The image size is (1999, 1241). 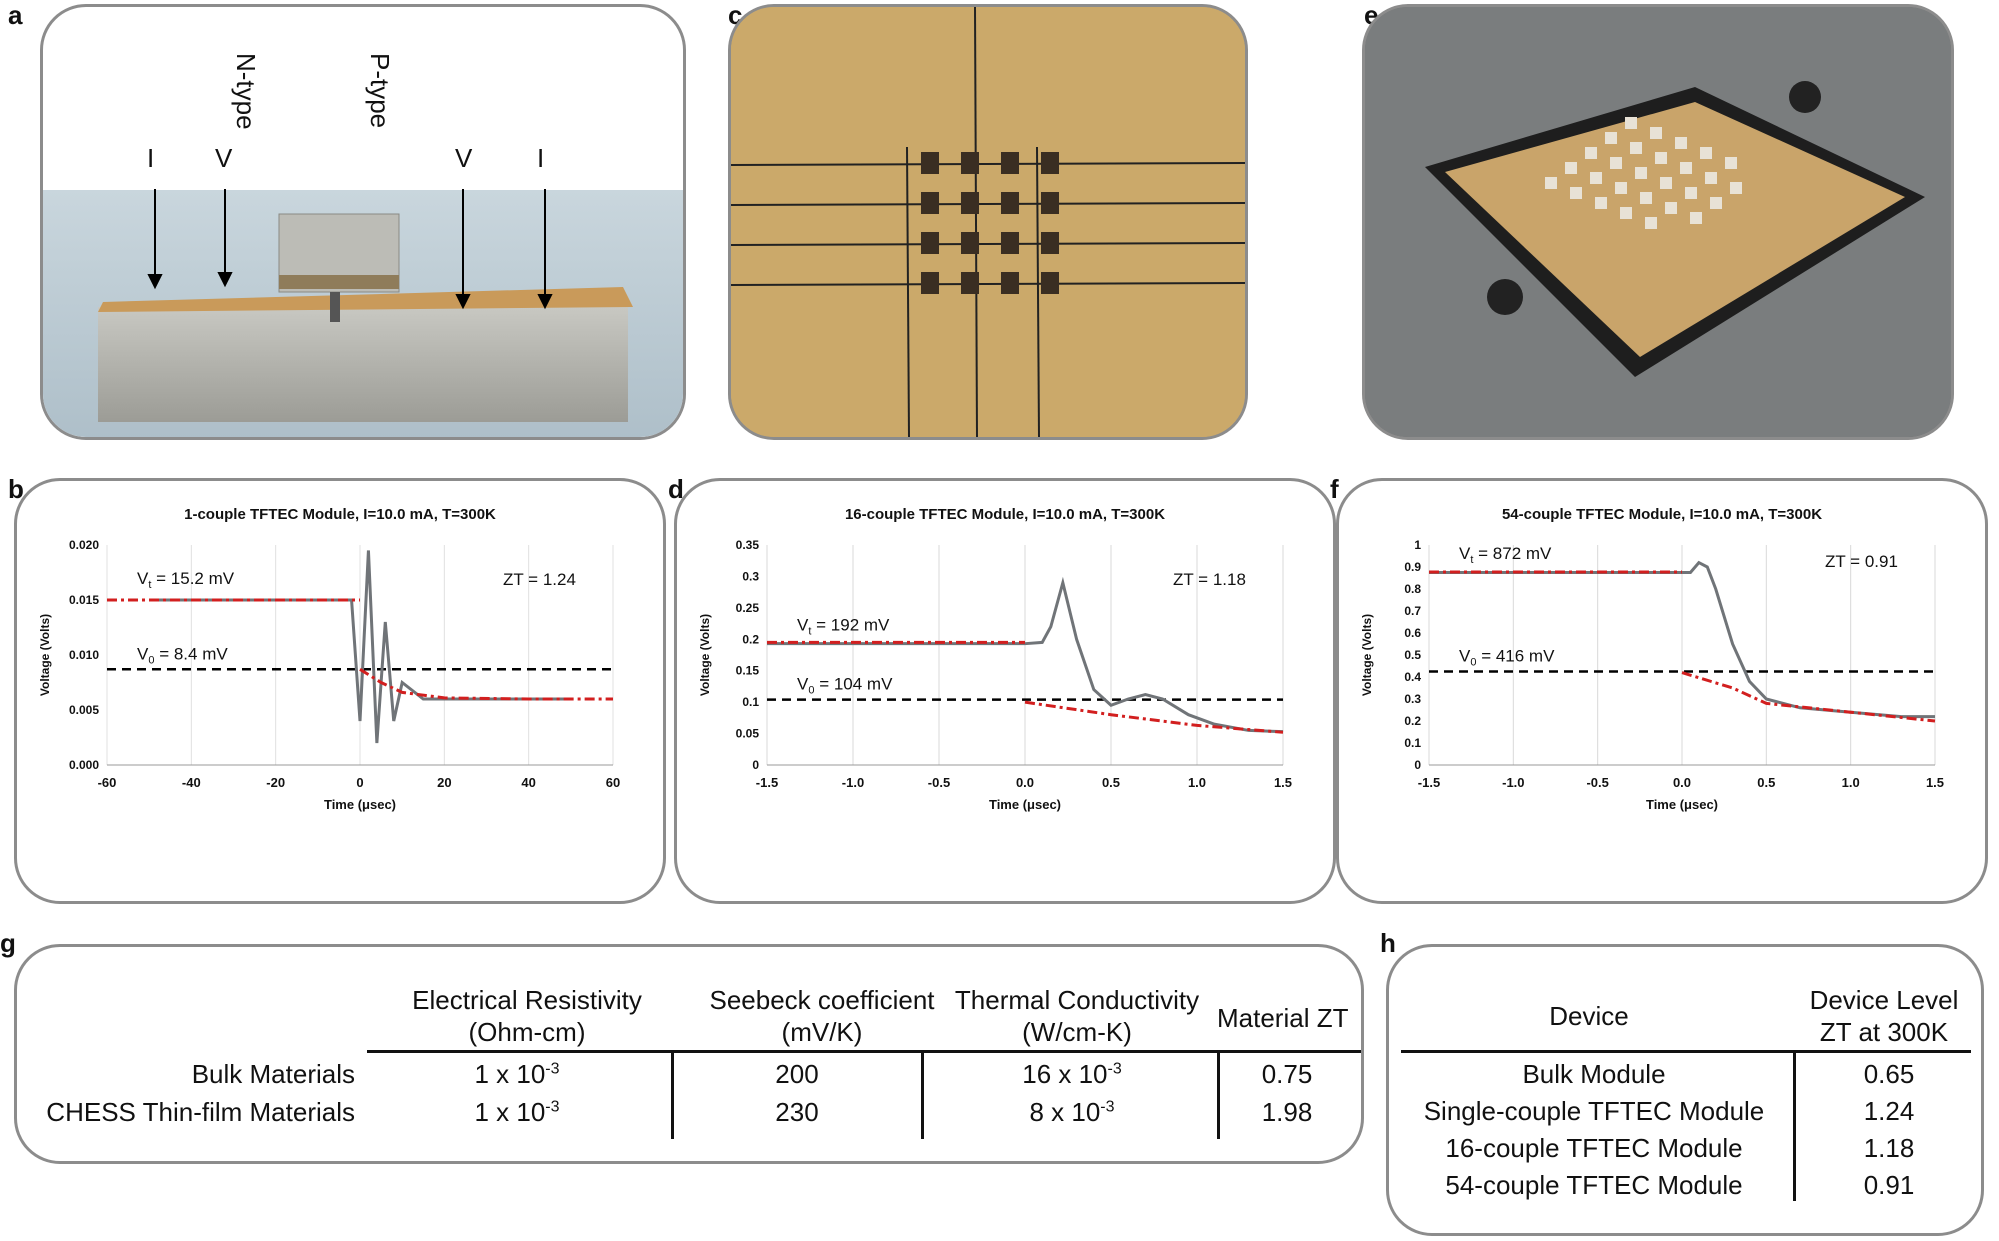 What do you see at coordinates (517, 1112) in the screenshot?
I see `chess-resistivity: 1 x 10-3` at bounding box center [517, 1112].